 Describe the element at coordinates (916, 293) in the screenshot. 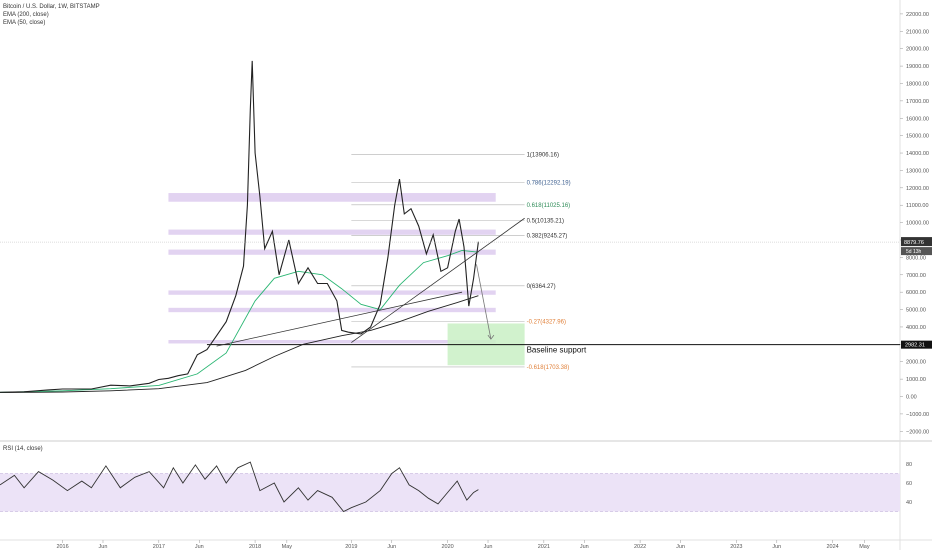

I see `price-axis-label: 6000.00` at that location.